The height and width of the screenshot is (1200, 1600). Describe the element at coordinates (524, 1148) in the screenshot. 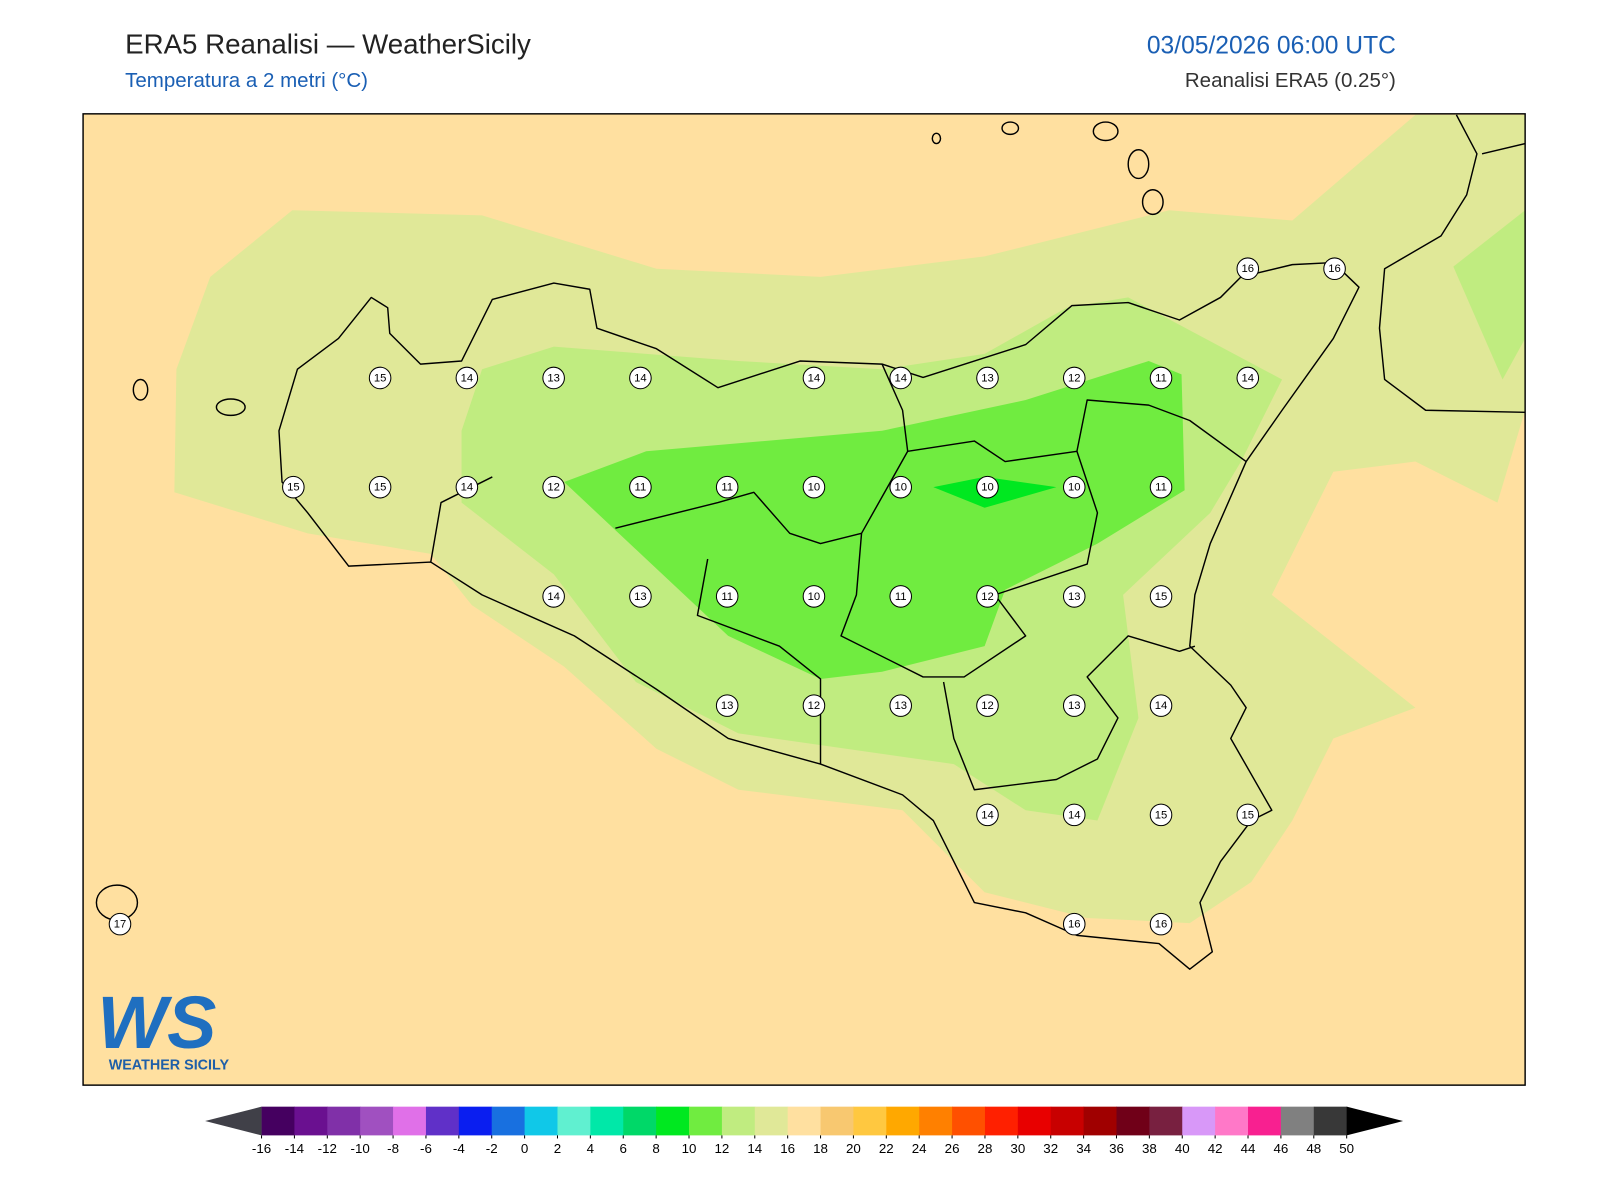

I see `colorbar-tick-label: 0` at that location.